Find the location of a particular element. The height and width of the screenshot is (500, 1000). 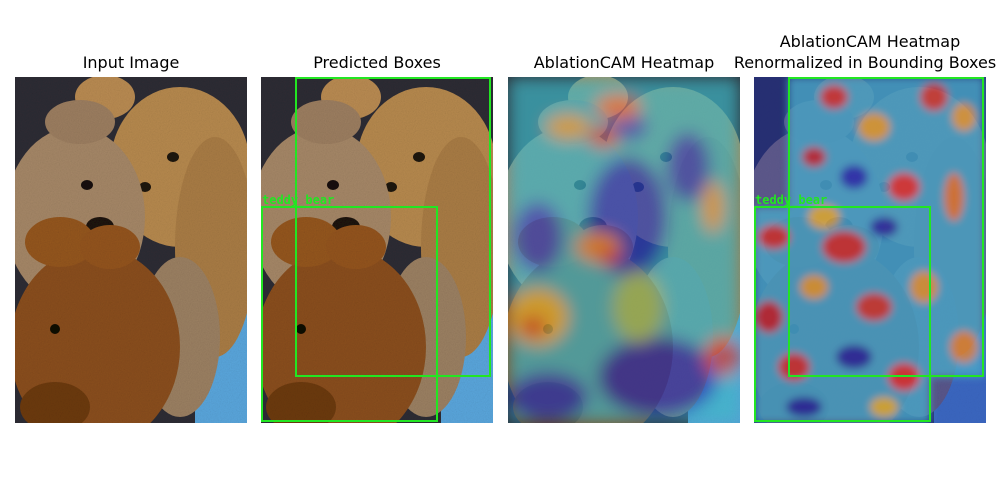

panel4-title-line2: Renormalized in Bounding Boxes is located at coordinates (865, 62).